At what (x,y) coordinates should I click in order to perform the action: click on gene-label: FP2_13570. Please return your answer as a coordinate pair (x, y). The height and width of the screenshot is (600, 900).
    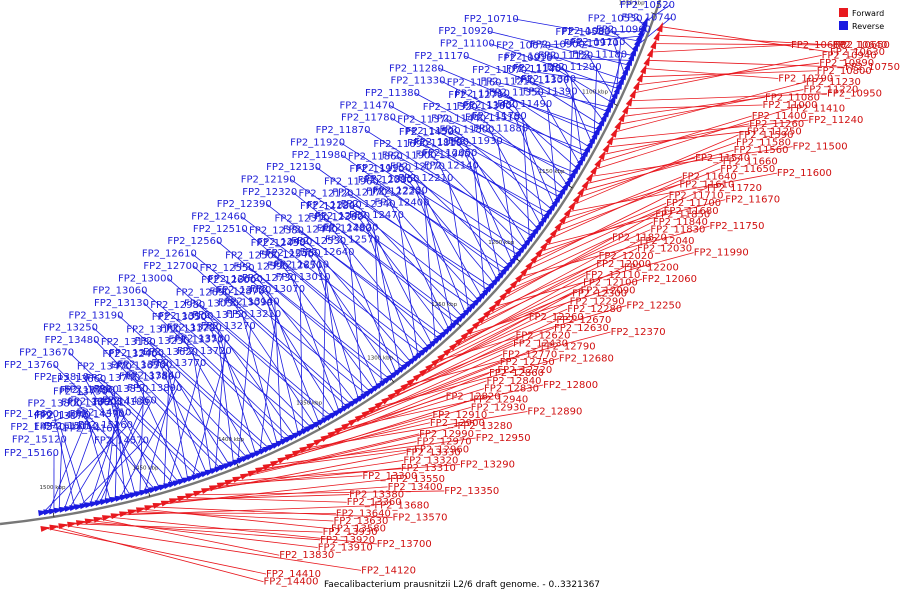
    Looking at the image, I should click on (420, 517).